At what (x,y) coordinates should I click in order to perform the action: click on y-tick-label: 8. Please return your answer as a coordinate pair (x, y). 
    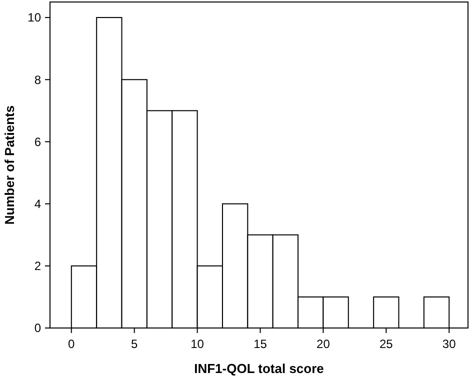
    Looking at the image, I should click on (38, 79).